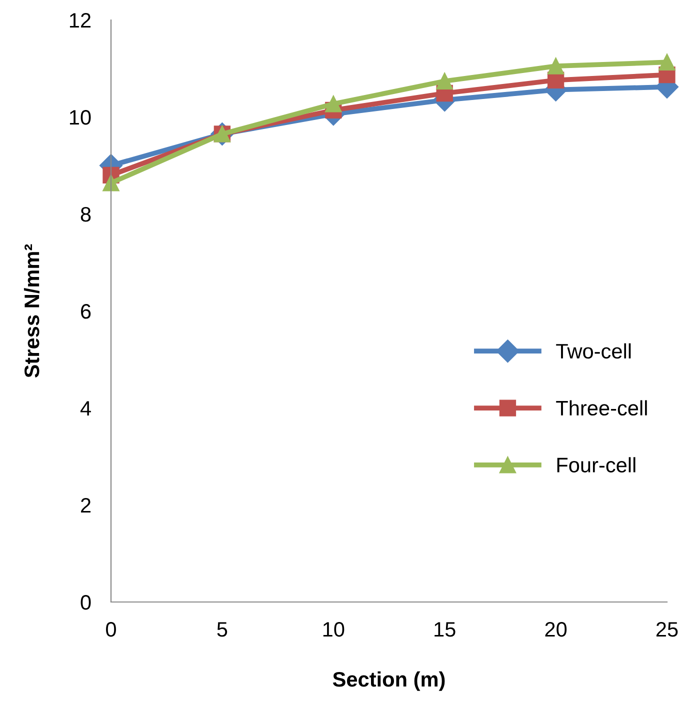  I want to click on legend-label: Two-cell, so click(593, 351).